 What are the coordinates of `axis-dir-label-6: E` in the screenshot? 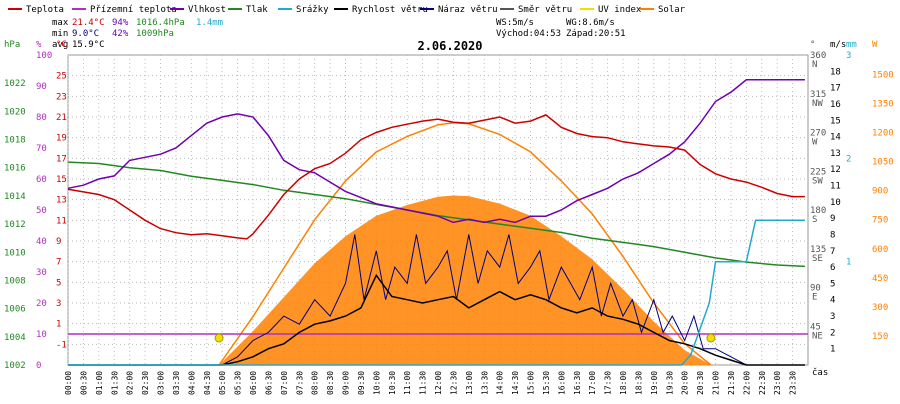 It's located at (814, 298).